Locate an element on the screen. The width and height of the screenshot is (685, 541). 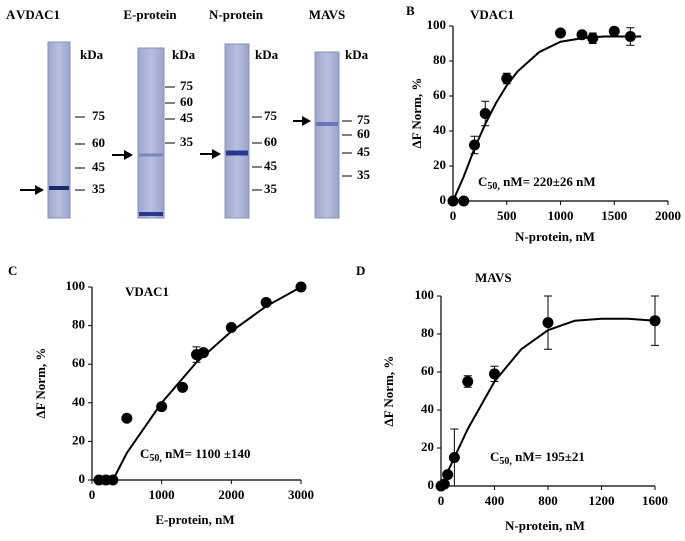
x-tick-label: 1200 is located at coordinates (602, 500).